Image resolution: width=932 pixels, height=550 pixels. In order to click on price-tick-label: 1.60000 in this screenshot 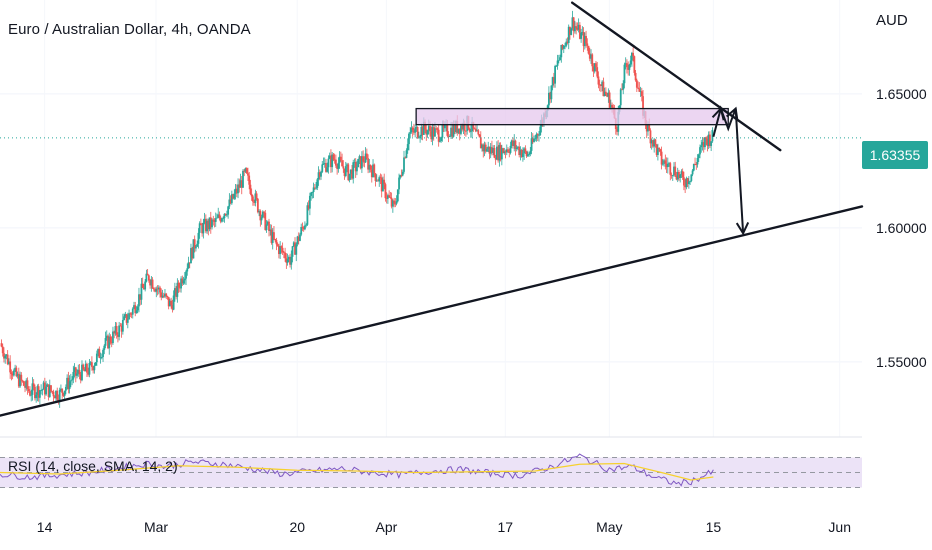, I will do `click(901, 228)`.